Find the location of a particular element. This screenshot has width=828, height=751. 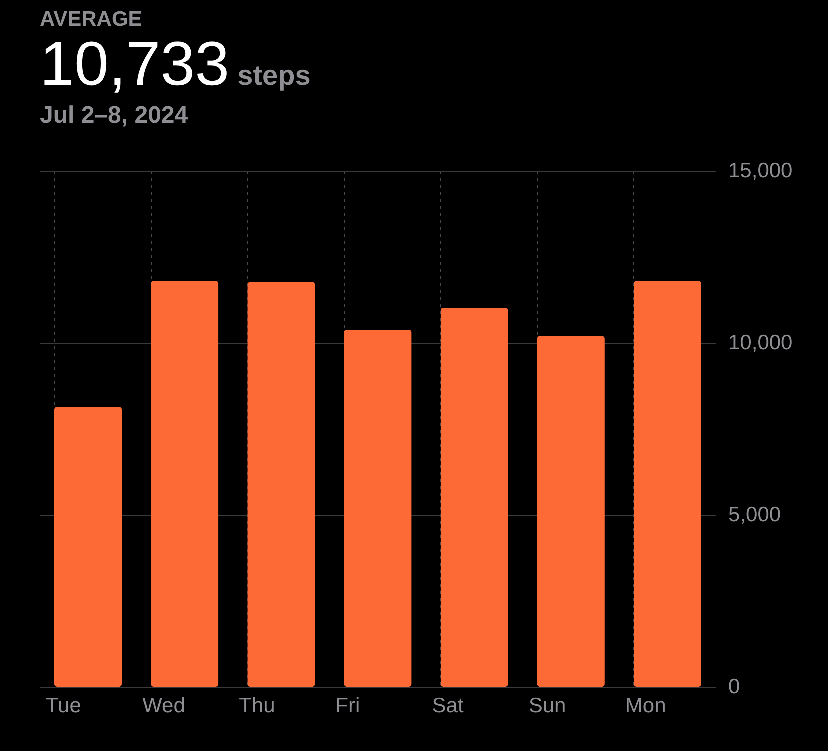

y-tick-label: 0 is located at coordinates (734, 687).